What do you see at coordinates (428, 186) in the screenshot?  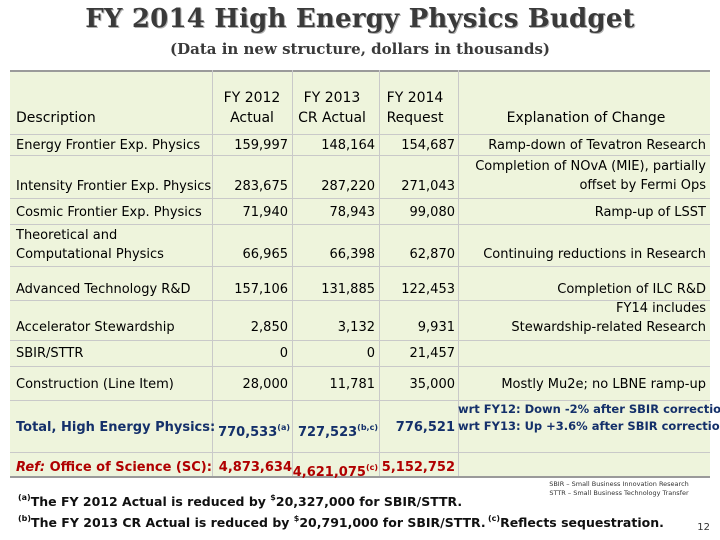 I see `row-fy2014: 271,043` at bounding box center [428, 186].